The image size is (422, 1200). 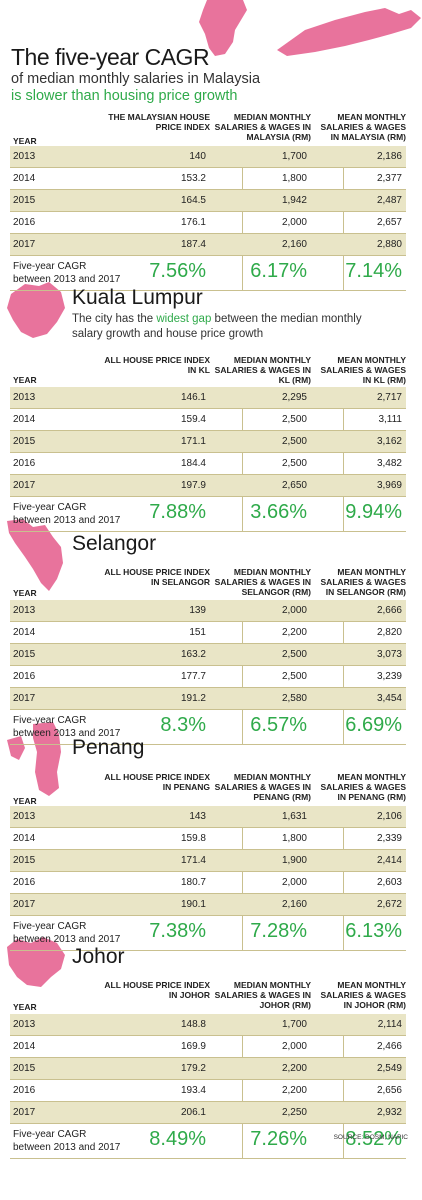 What do you see at coordinates (294, 397) in the screenshot?
I see `table-cell: 2,295` at bounding box center [294, 397].